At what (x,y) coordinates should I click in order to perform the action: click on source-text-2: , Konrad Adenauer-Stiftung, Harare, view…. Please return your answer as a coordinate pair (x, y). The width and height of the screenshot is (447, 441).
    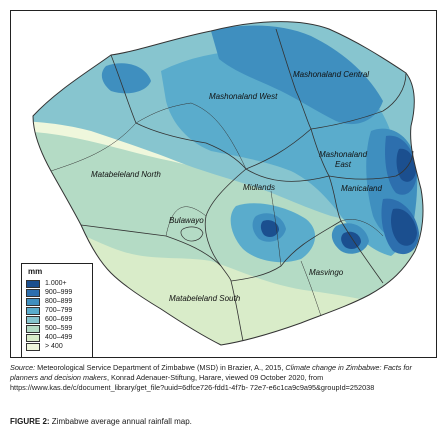
    Looking at the image, I should click on (192, 382).